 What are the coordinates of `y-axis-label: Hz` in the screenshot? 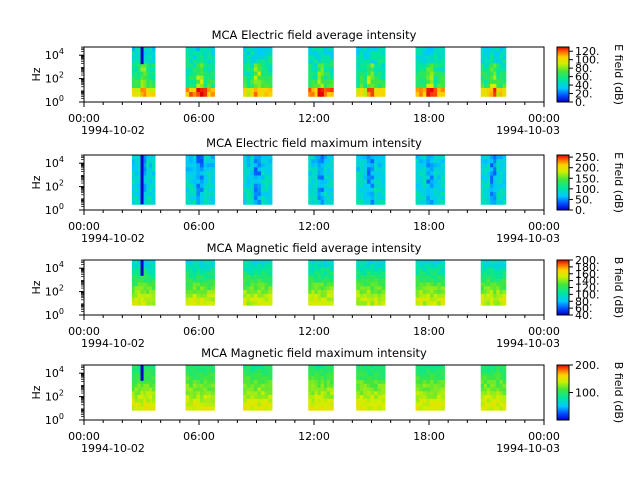 It's located at (36, 287).